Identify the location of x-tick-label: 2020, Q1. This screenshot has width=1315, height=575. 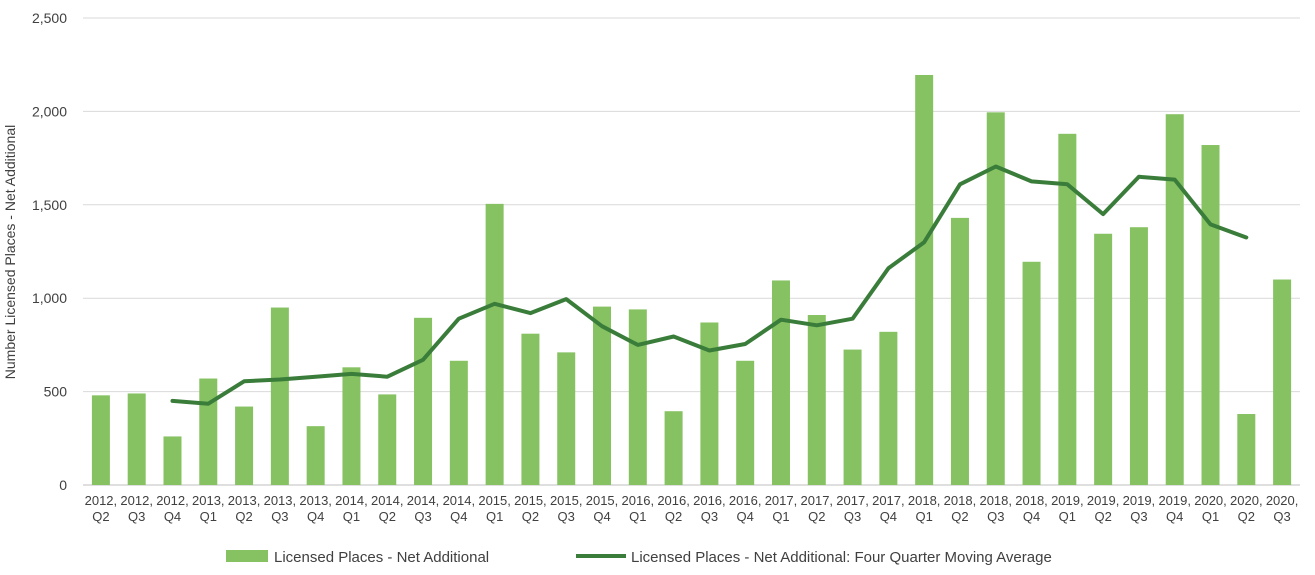
(1210, 508).